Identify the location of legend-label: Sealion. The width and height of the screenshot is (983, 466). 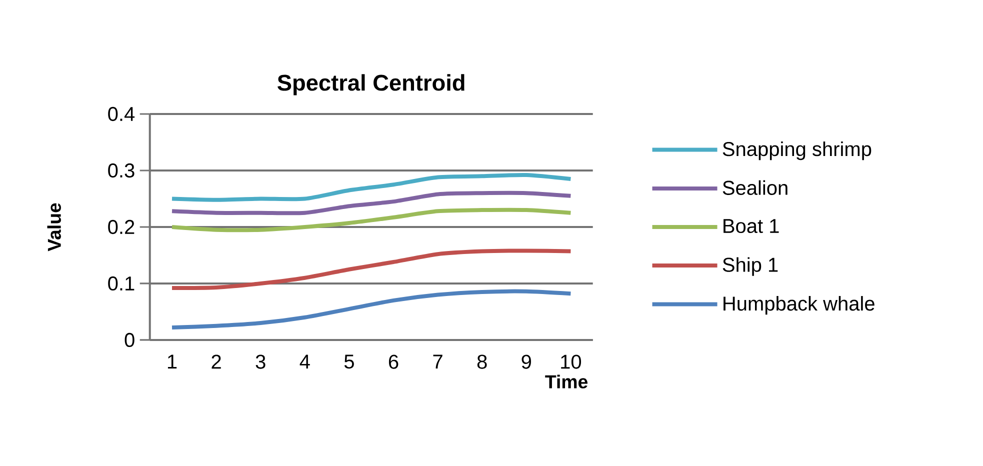
(755, 187).